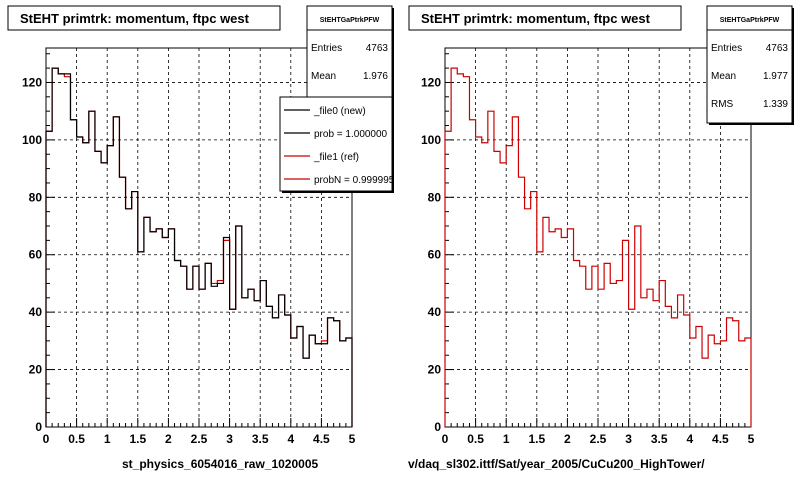 This screenshot has height=480, width=800. Describe the element at coordinates (354, 180) in the screenshot. I see `legend-entry-label: probN = 0.999995` at that location.